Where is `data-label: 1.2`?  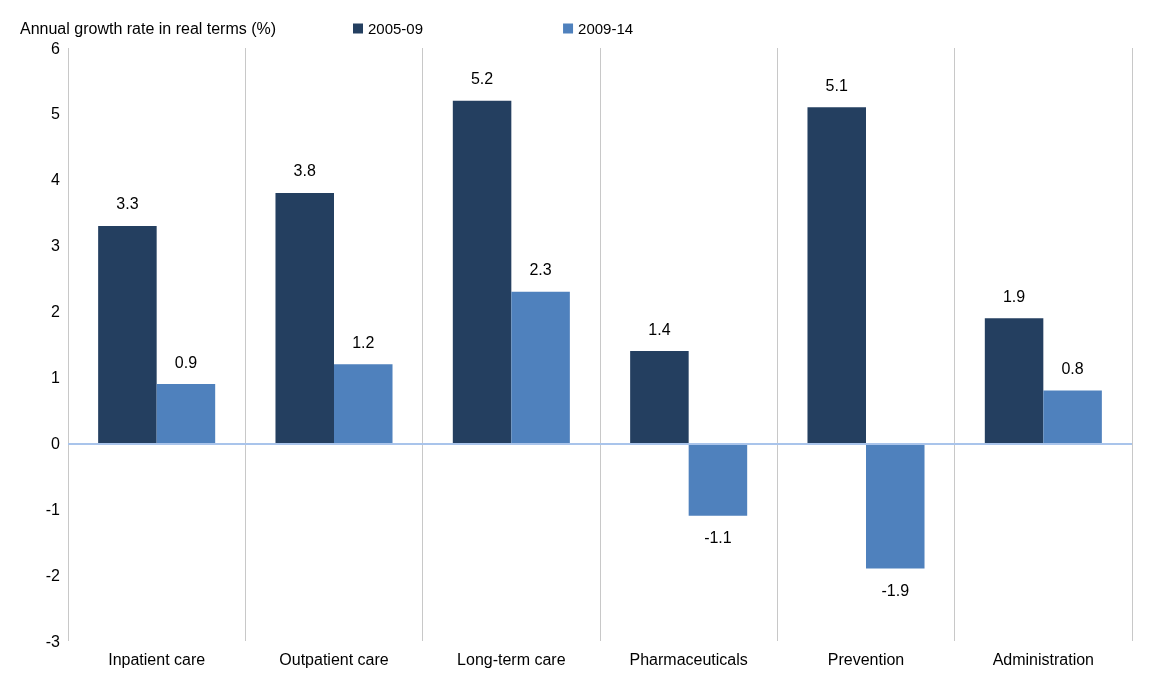
data-label: 1.2 is located at coordinates (363, 342).